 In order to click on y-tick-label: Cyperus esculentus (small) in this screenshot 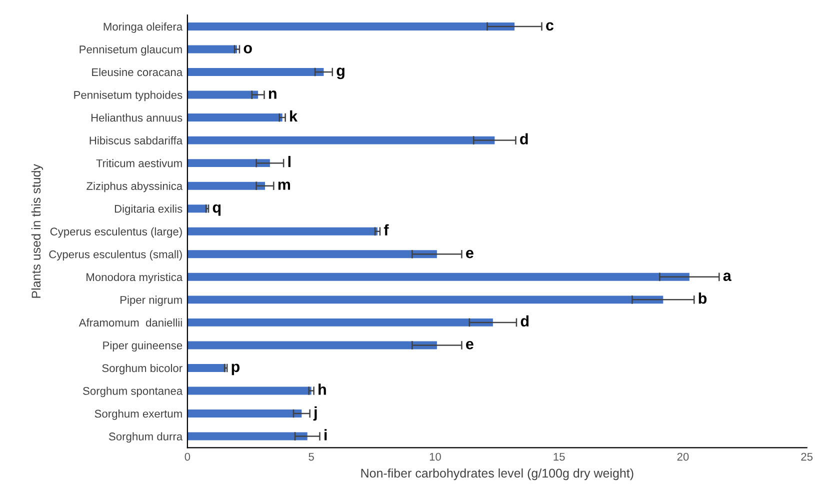, I will do `click(115, 255)`.